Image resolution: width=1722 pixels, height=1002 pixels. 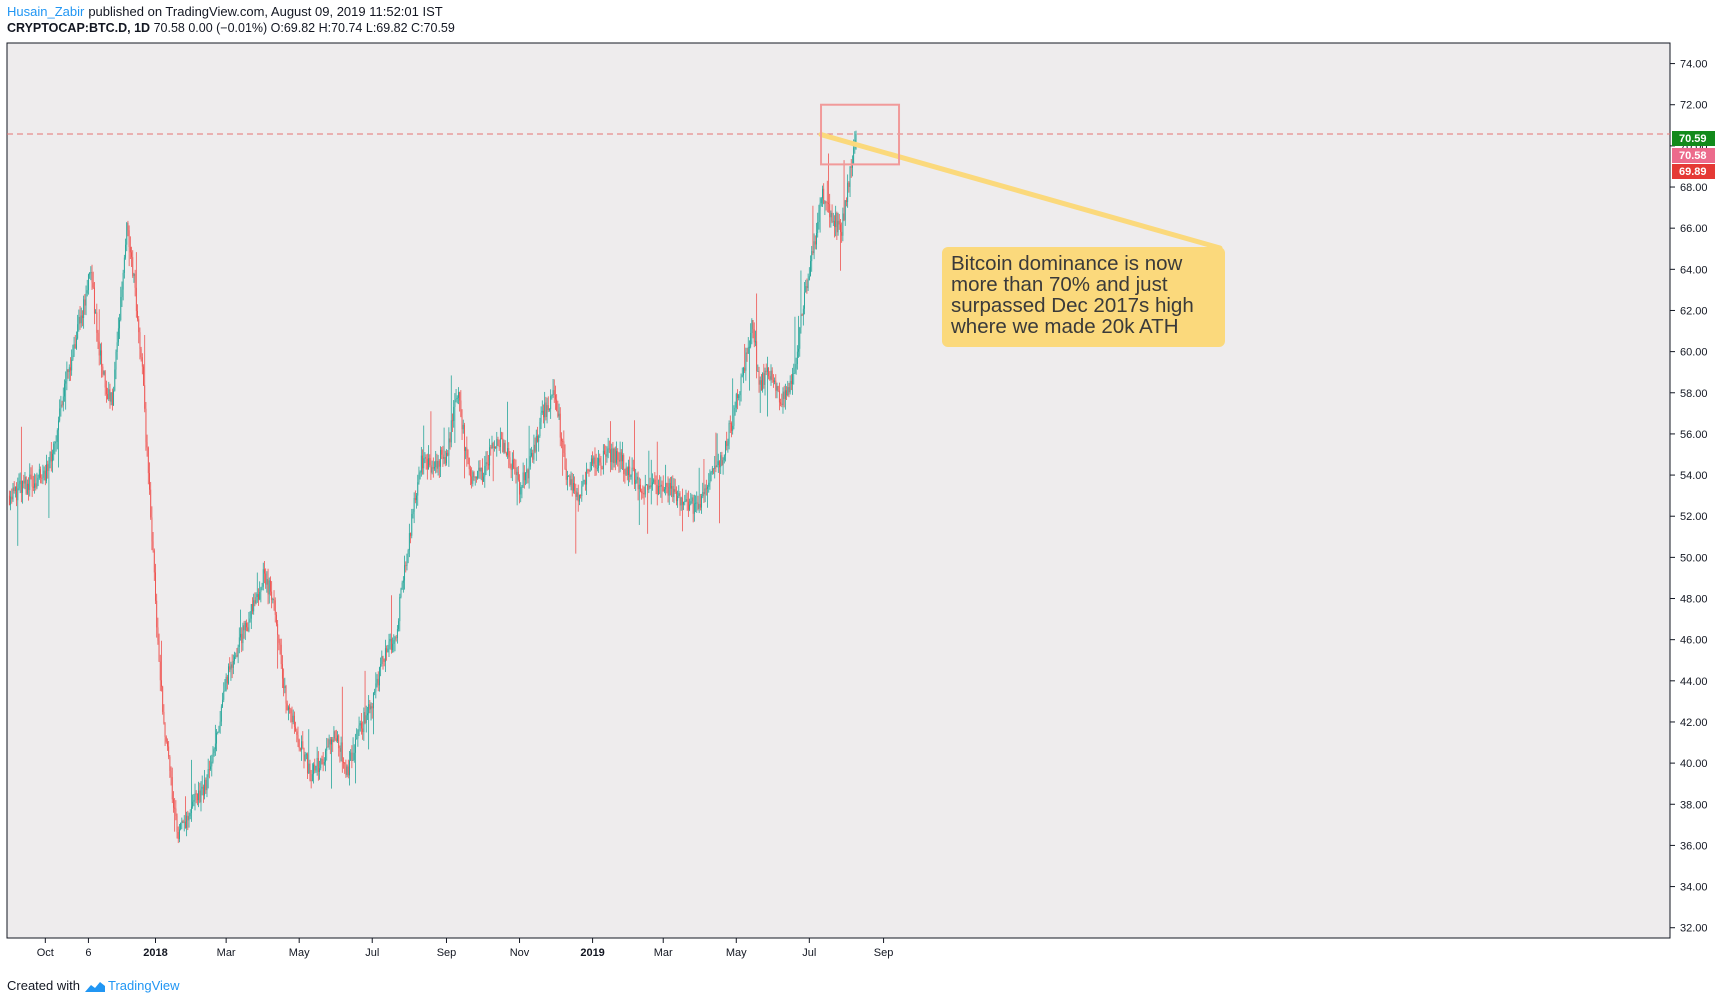 What do you see at coordinates (1694, 641) in the screenshot?
I see `y-tick-label: 46.00` at bounding box center [1694, 641].